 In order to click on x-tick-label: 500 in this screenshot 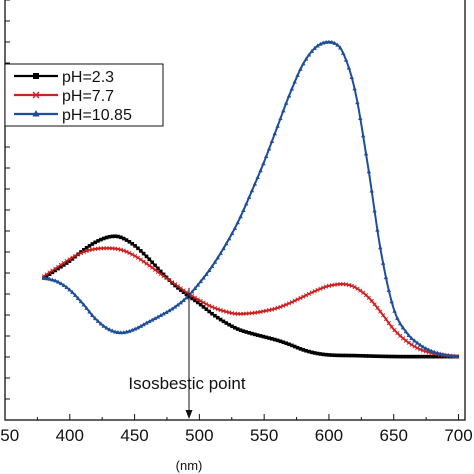, I will do `click(199, 435)`.